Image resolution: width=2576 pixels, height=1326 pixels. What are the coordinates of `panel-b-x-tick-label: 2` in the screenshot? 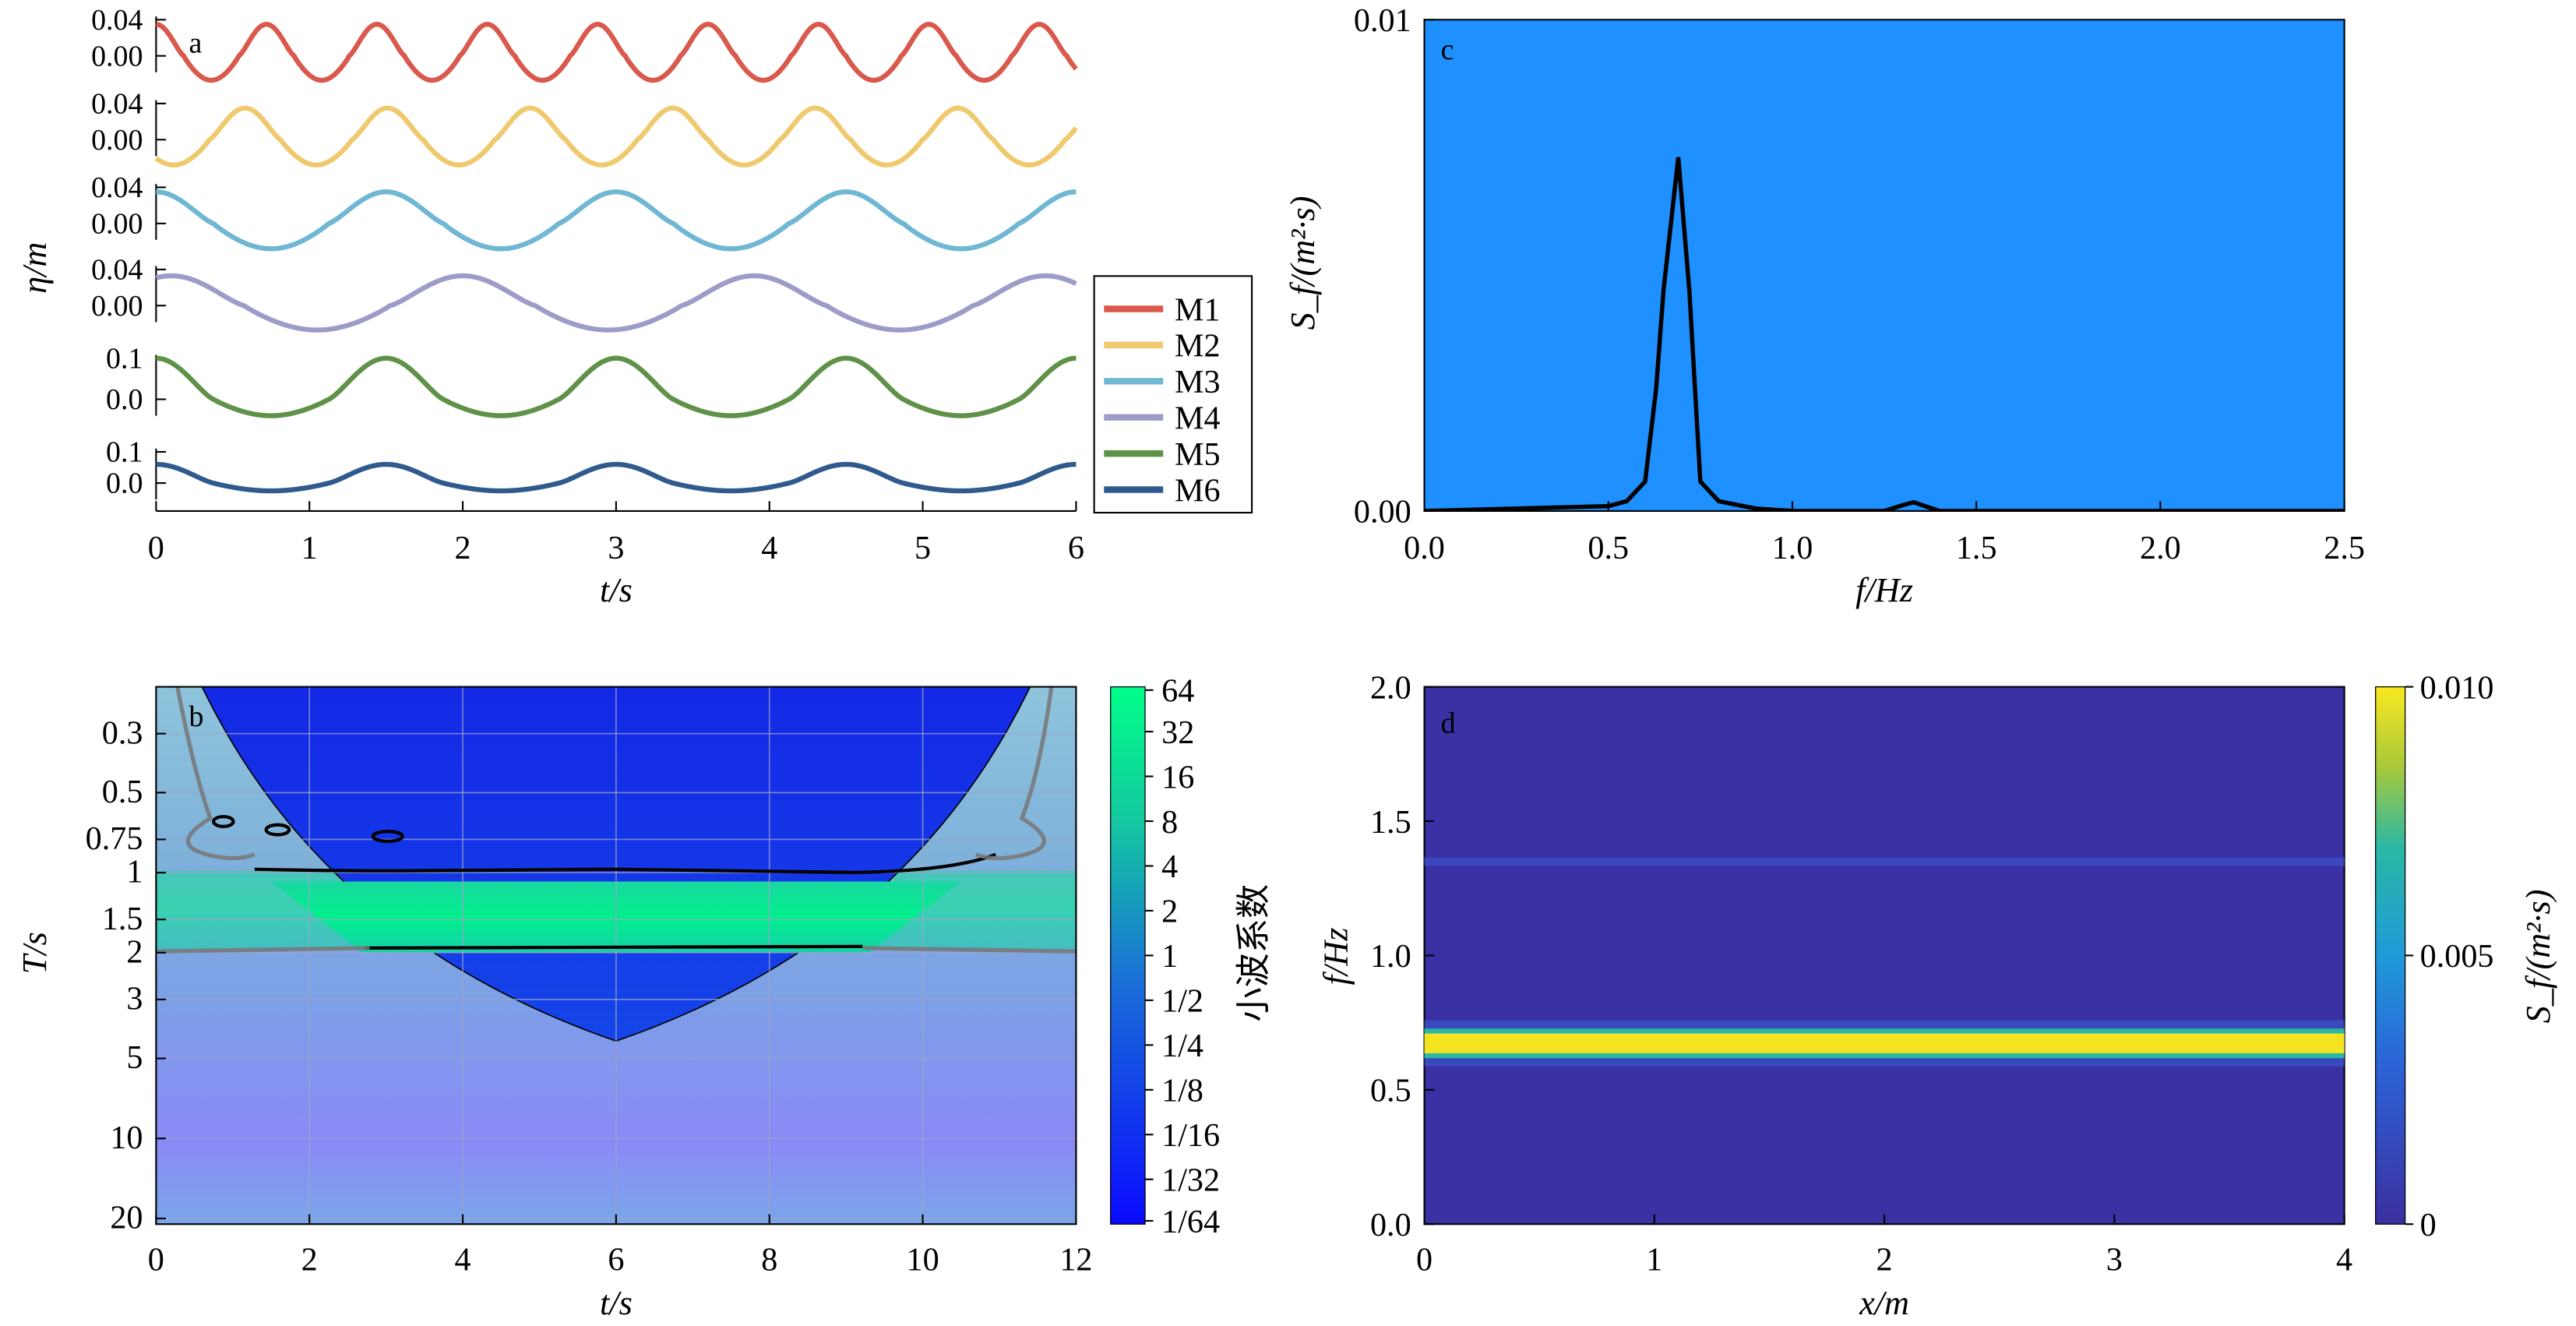 It's located at (309, 1259).